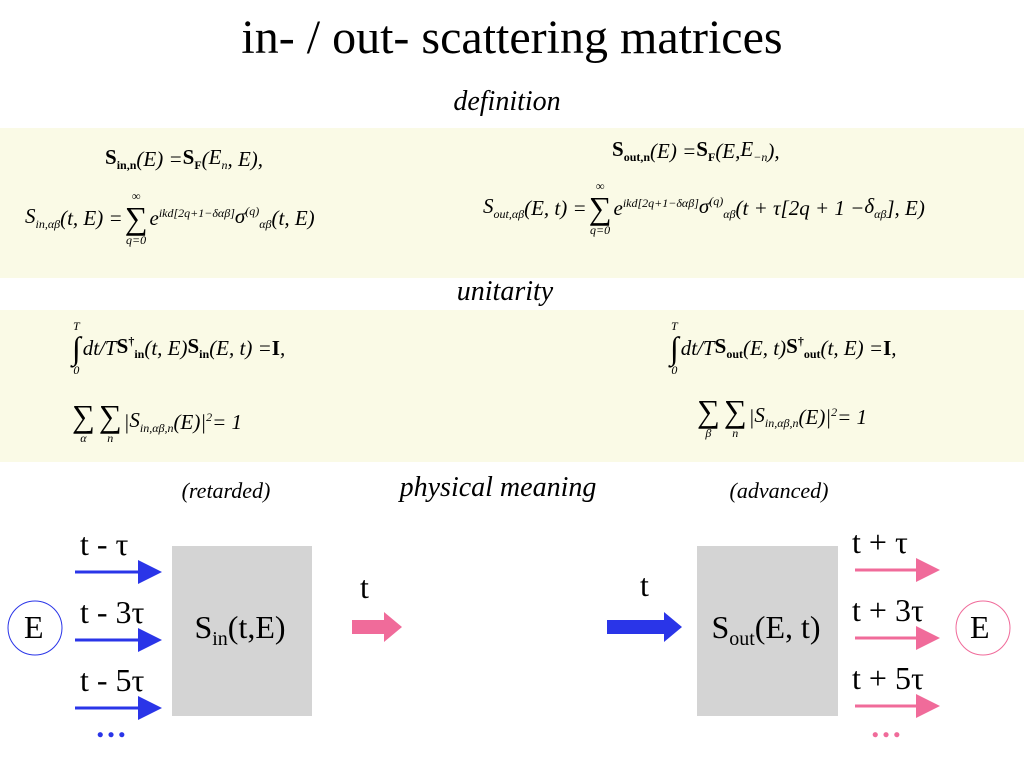  Describe the element at coordinates (644, 627) in the screenshot. I see `input-arrow` at that location.